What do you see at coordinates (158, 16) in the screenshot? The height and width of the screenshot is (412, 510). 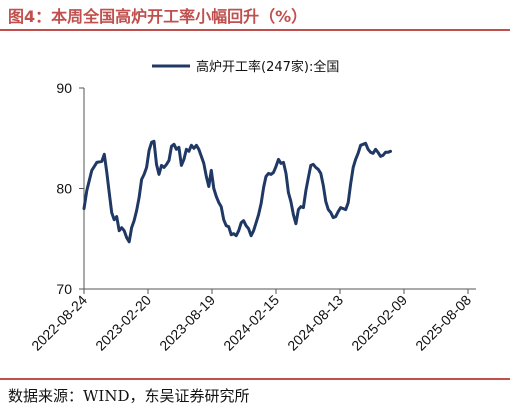 I see `figure-title: 图4：本周全国高炉开工率小幅回升（%）` at bounding box center [158, 16].